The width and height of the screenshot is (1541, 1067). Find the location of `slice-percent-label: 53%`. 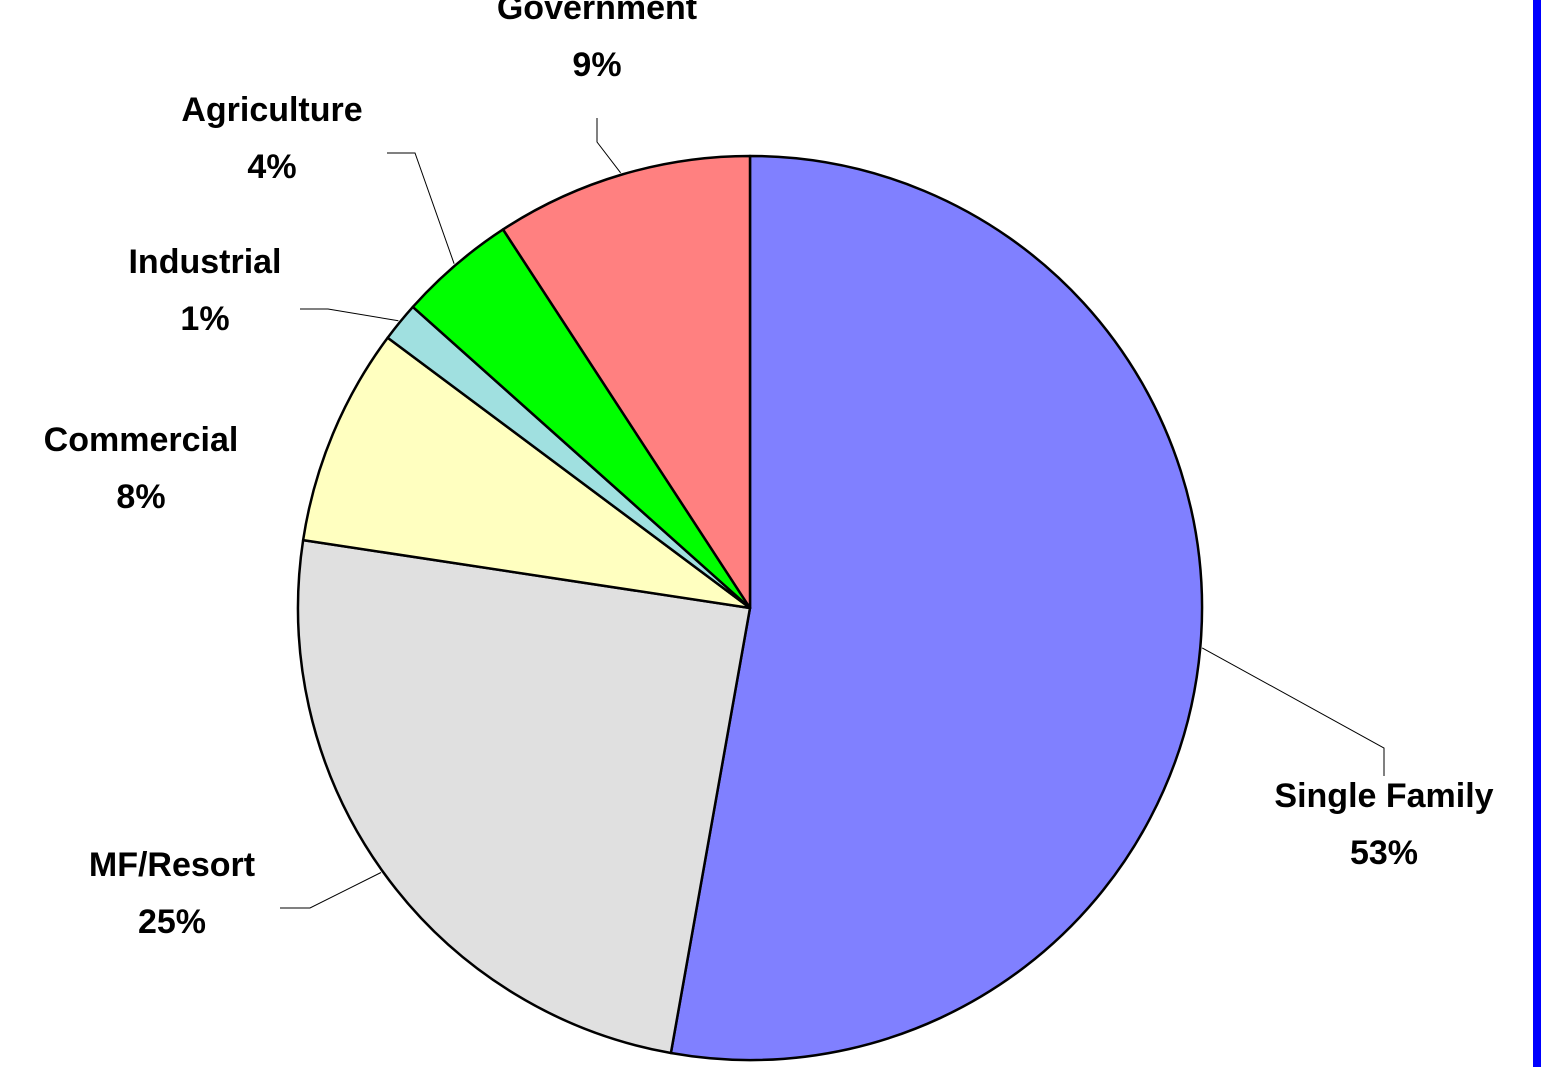

slice-percent-label: 53% is located at coordinates (1384, 853).